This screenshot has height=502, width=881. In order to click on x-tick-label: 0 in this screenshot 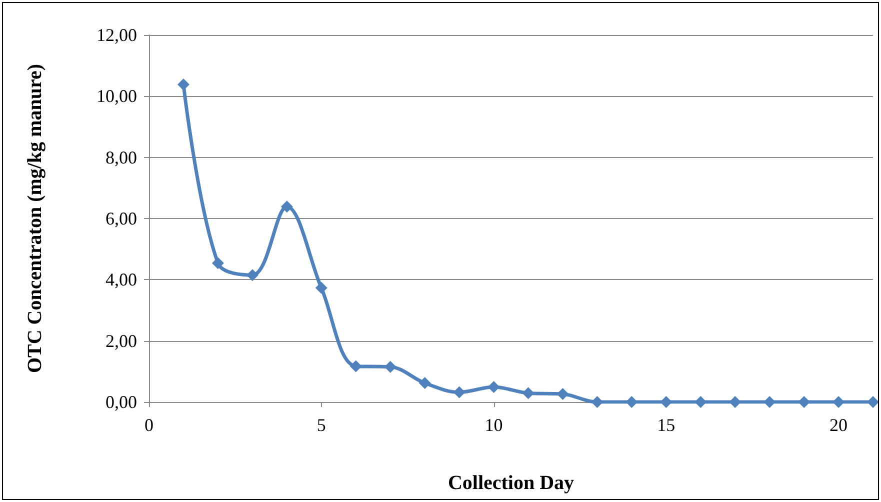, I will do `click(149, 425)`.